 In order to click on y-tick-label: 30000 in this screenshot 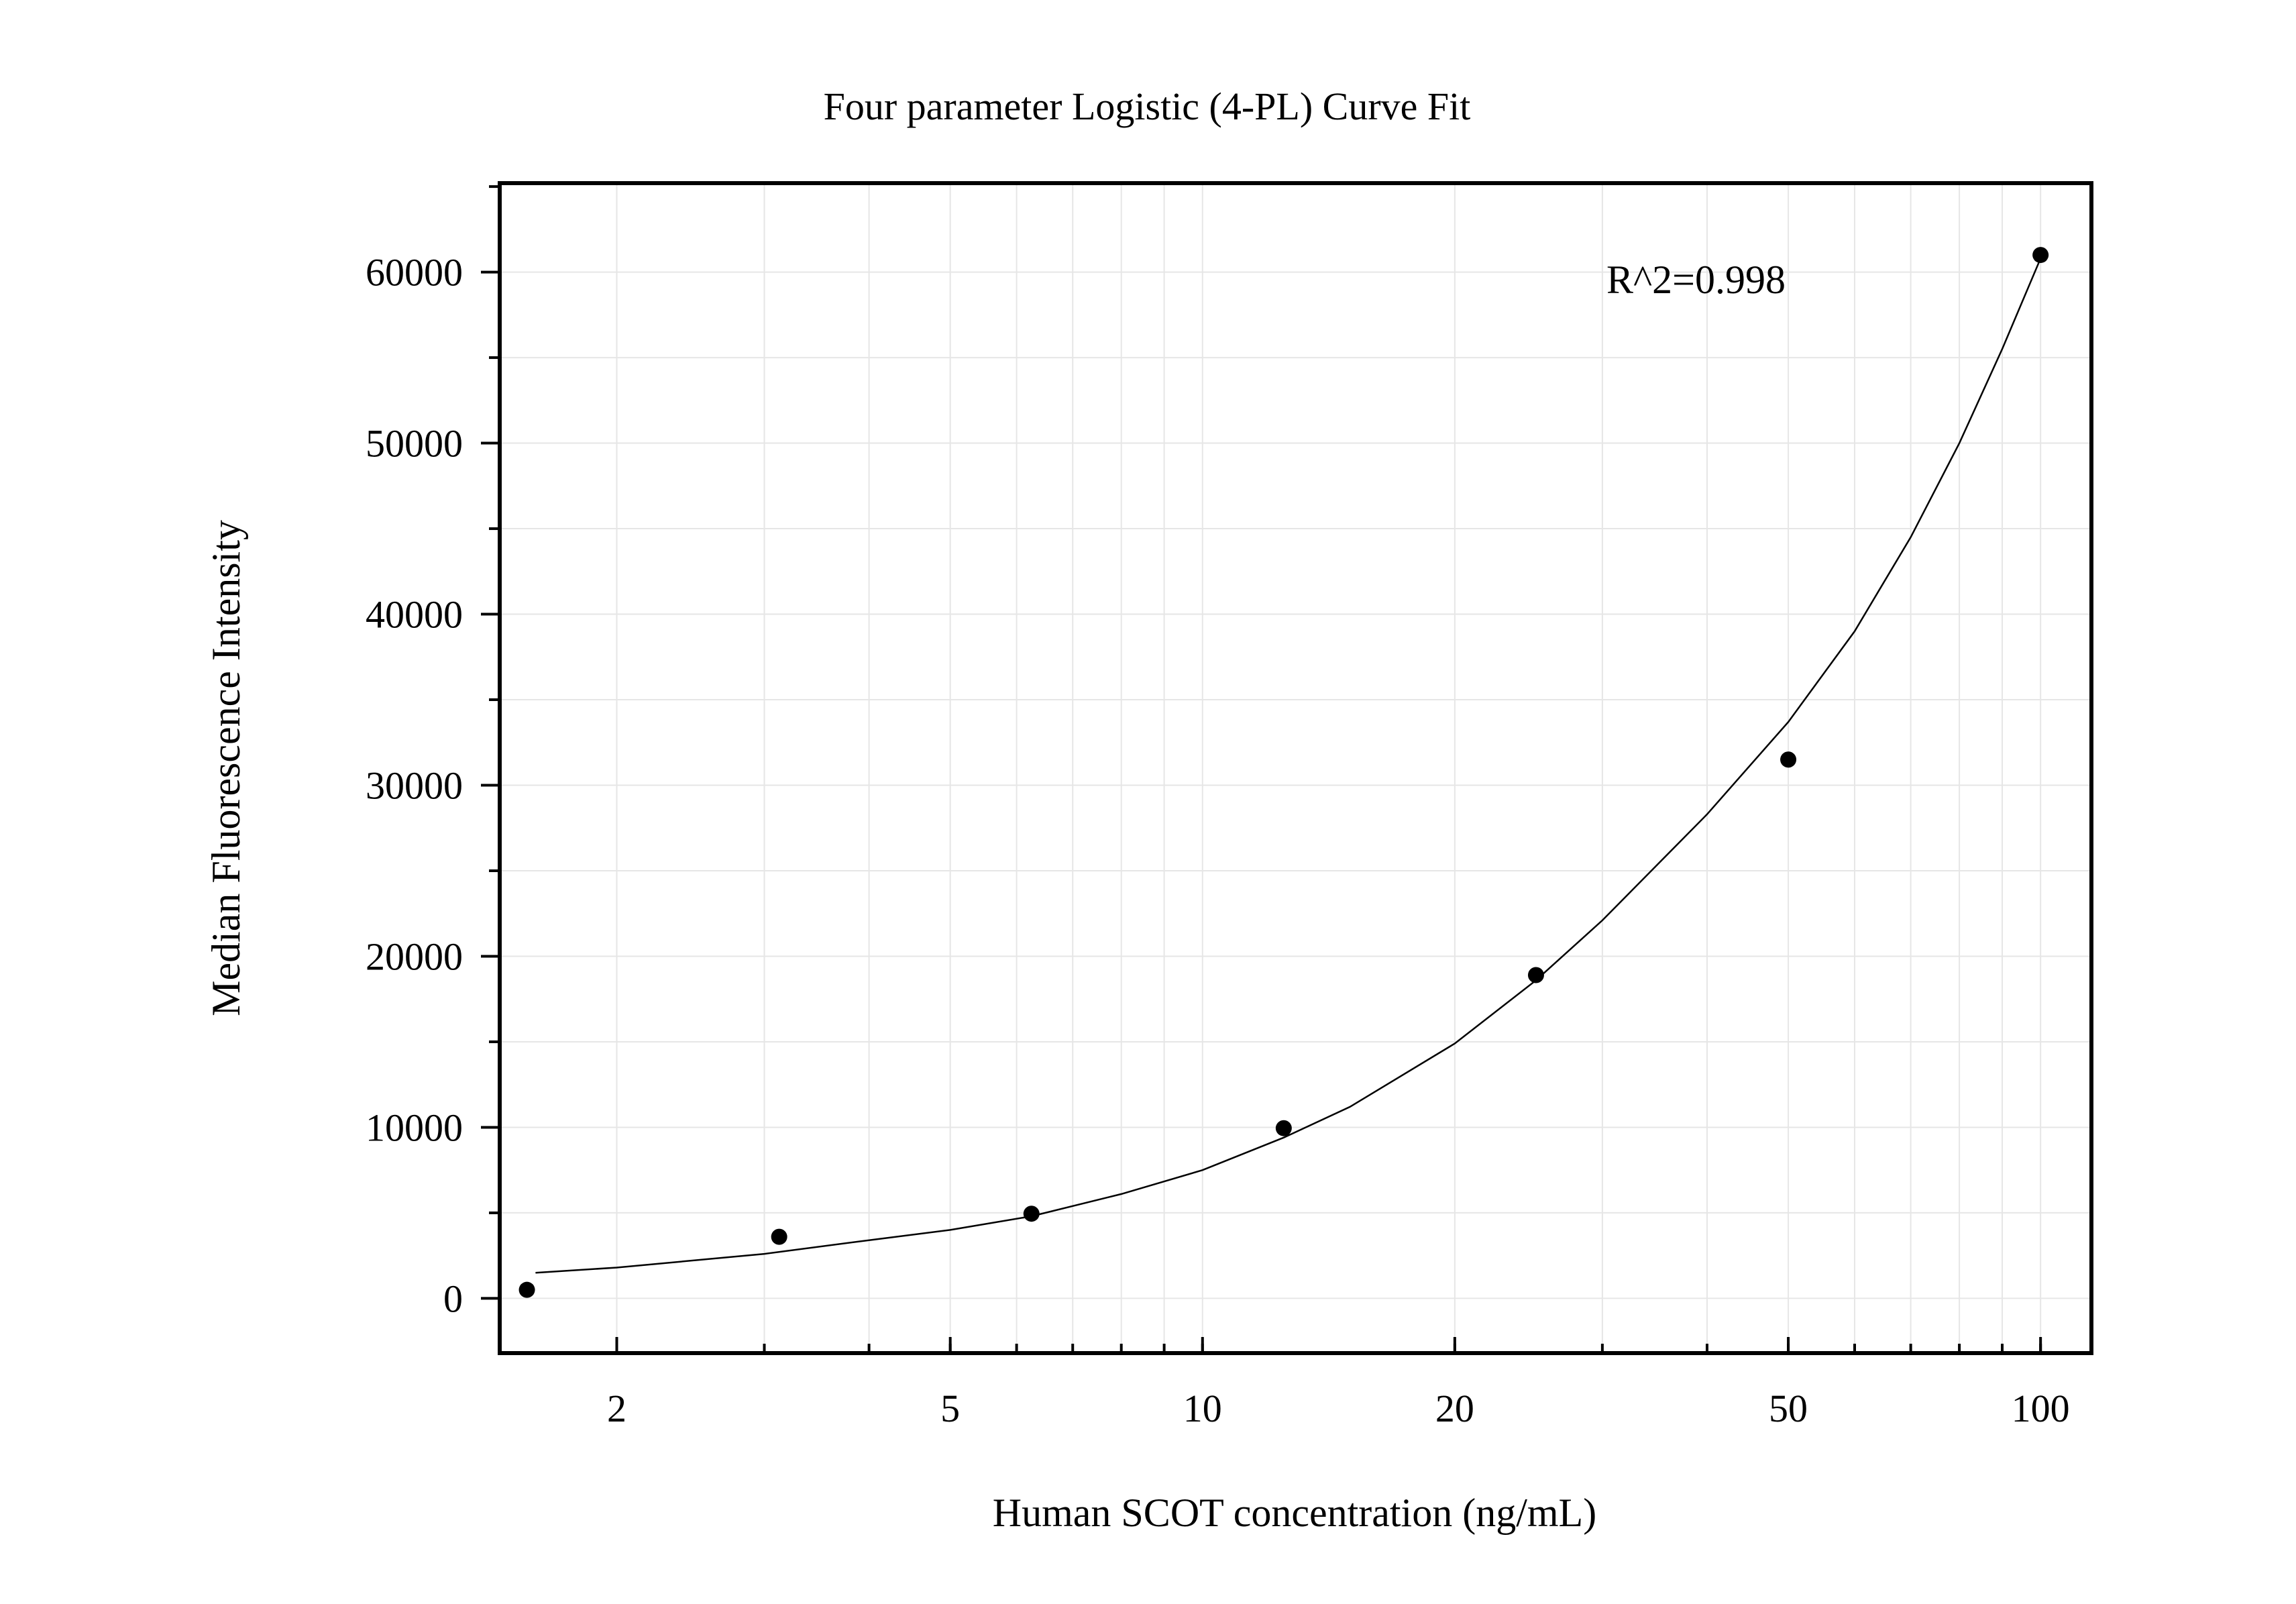, I will do `click(415, 785)`.